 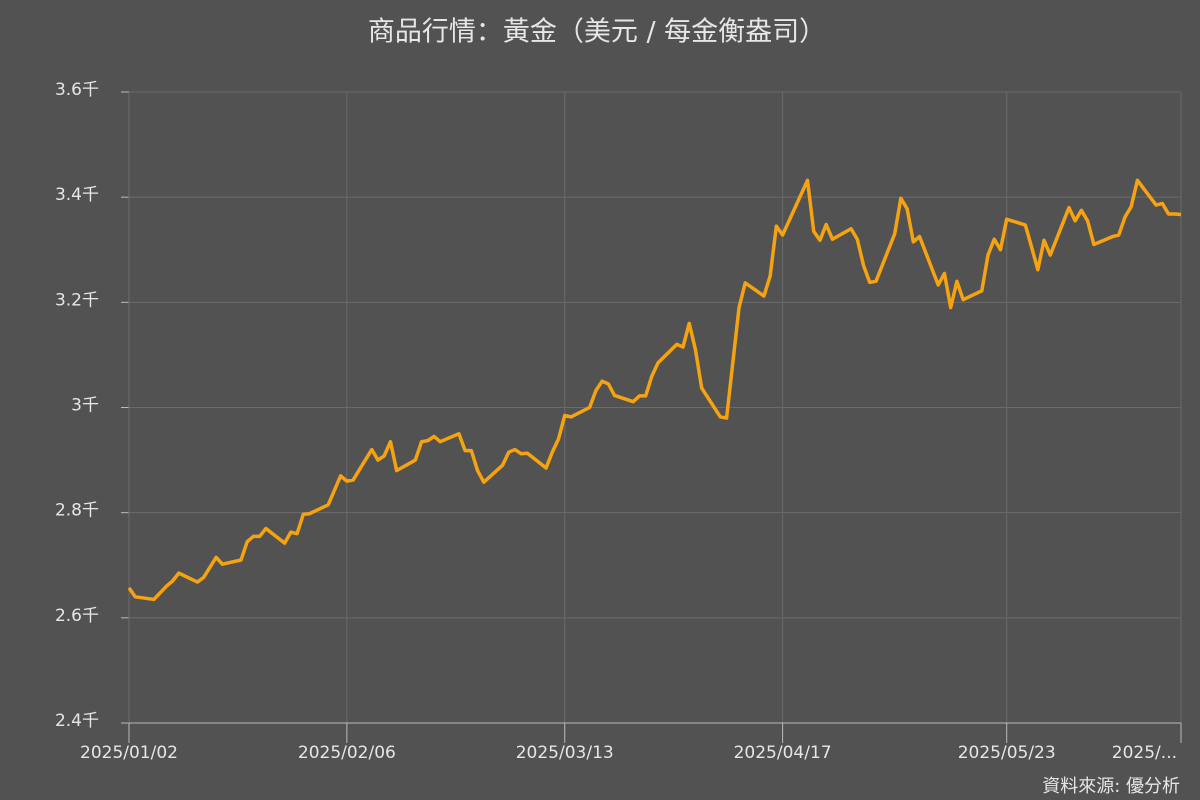 What do you see at coordinates (77, 511) in the screenshot?
I see `y-tick-label: 2.8千` at bounding box center [77, 511].